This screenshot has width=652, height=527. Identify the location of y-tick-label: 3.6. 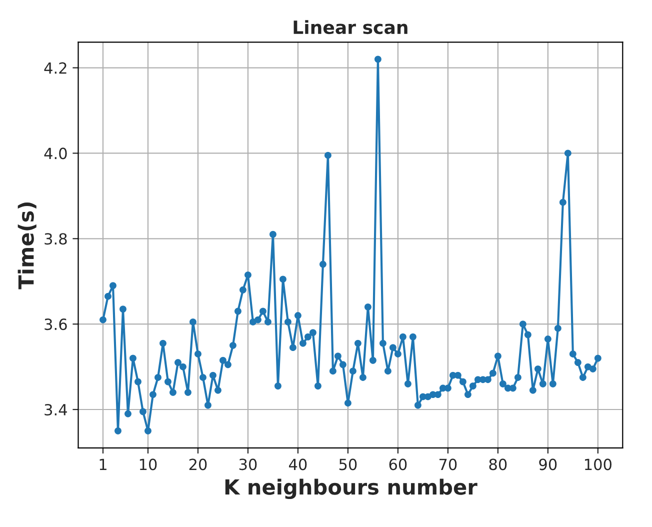
(55, 324).